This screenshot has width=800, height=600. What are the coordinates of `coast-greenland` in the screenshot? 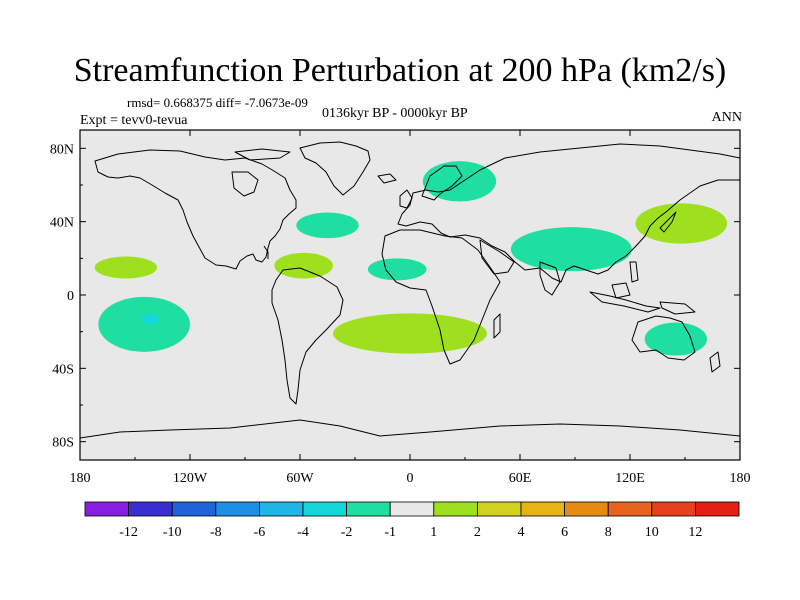 It's located at (335, 168).